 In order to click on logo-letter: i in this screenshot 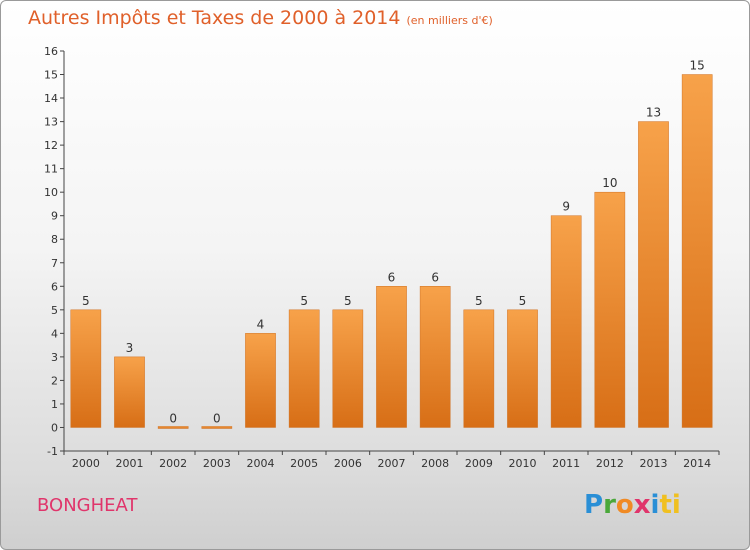, I will do `click(655, 505)`.